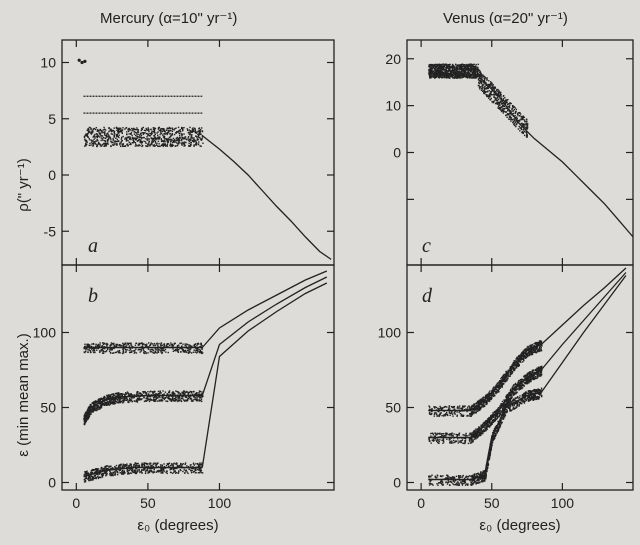 The image size is (640, 545). I want to click on series-curve, so click(264, 309).